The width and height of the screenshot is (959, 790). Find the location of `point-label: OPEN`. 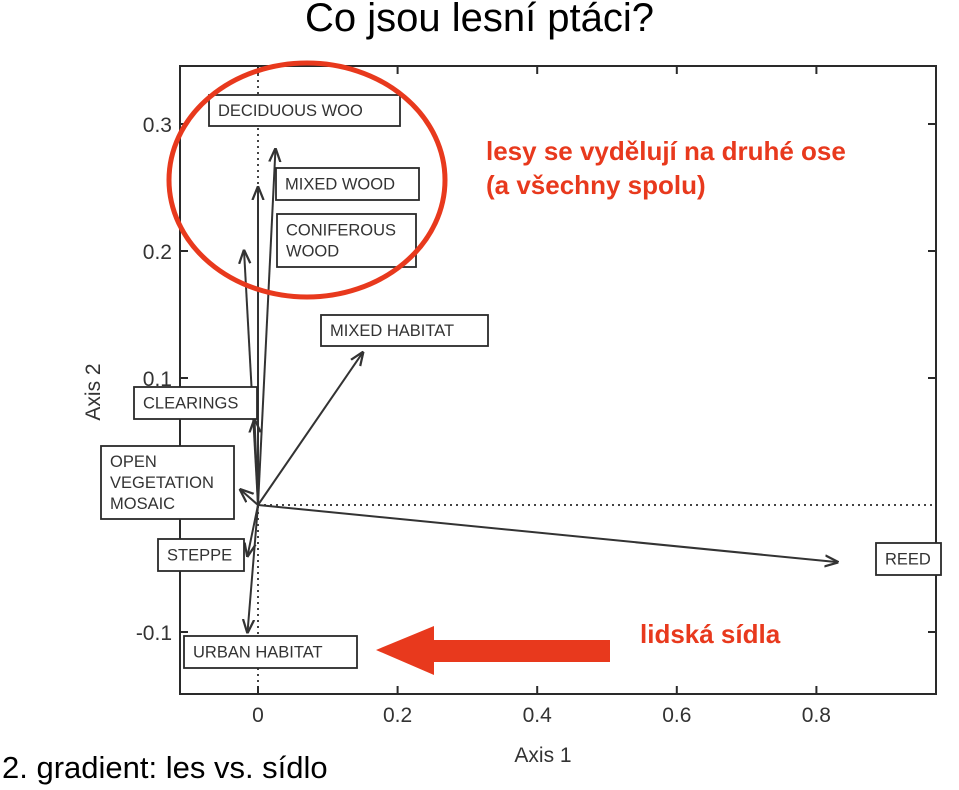

point-label: OPEN is located at coordinates (133, 462).